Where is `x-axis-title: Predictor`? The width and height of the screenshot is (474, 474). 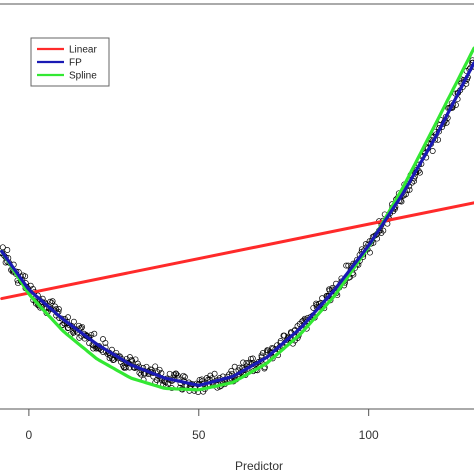
x-axis-title: Predictor is located at coordinates (259, 466).